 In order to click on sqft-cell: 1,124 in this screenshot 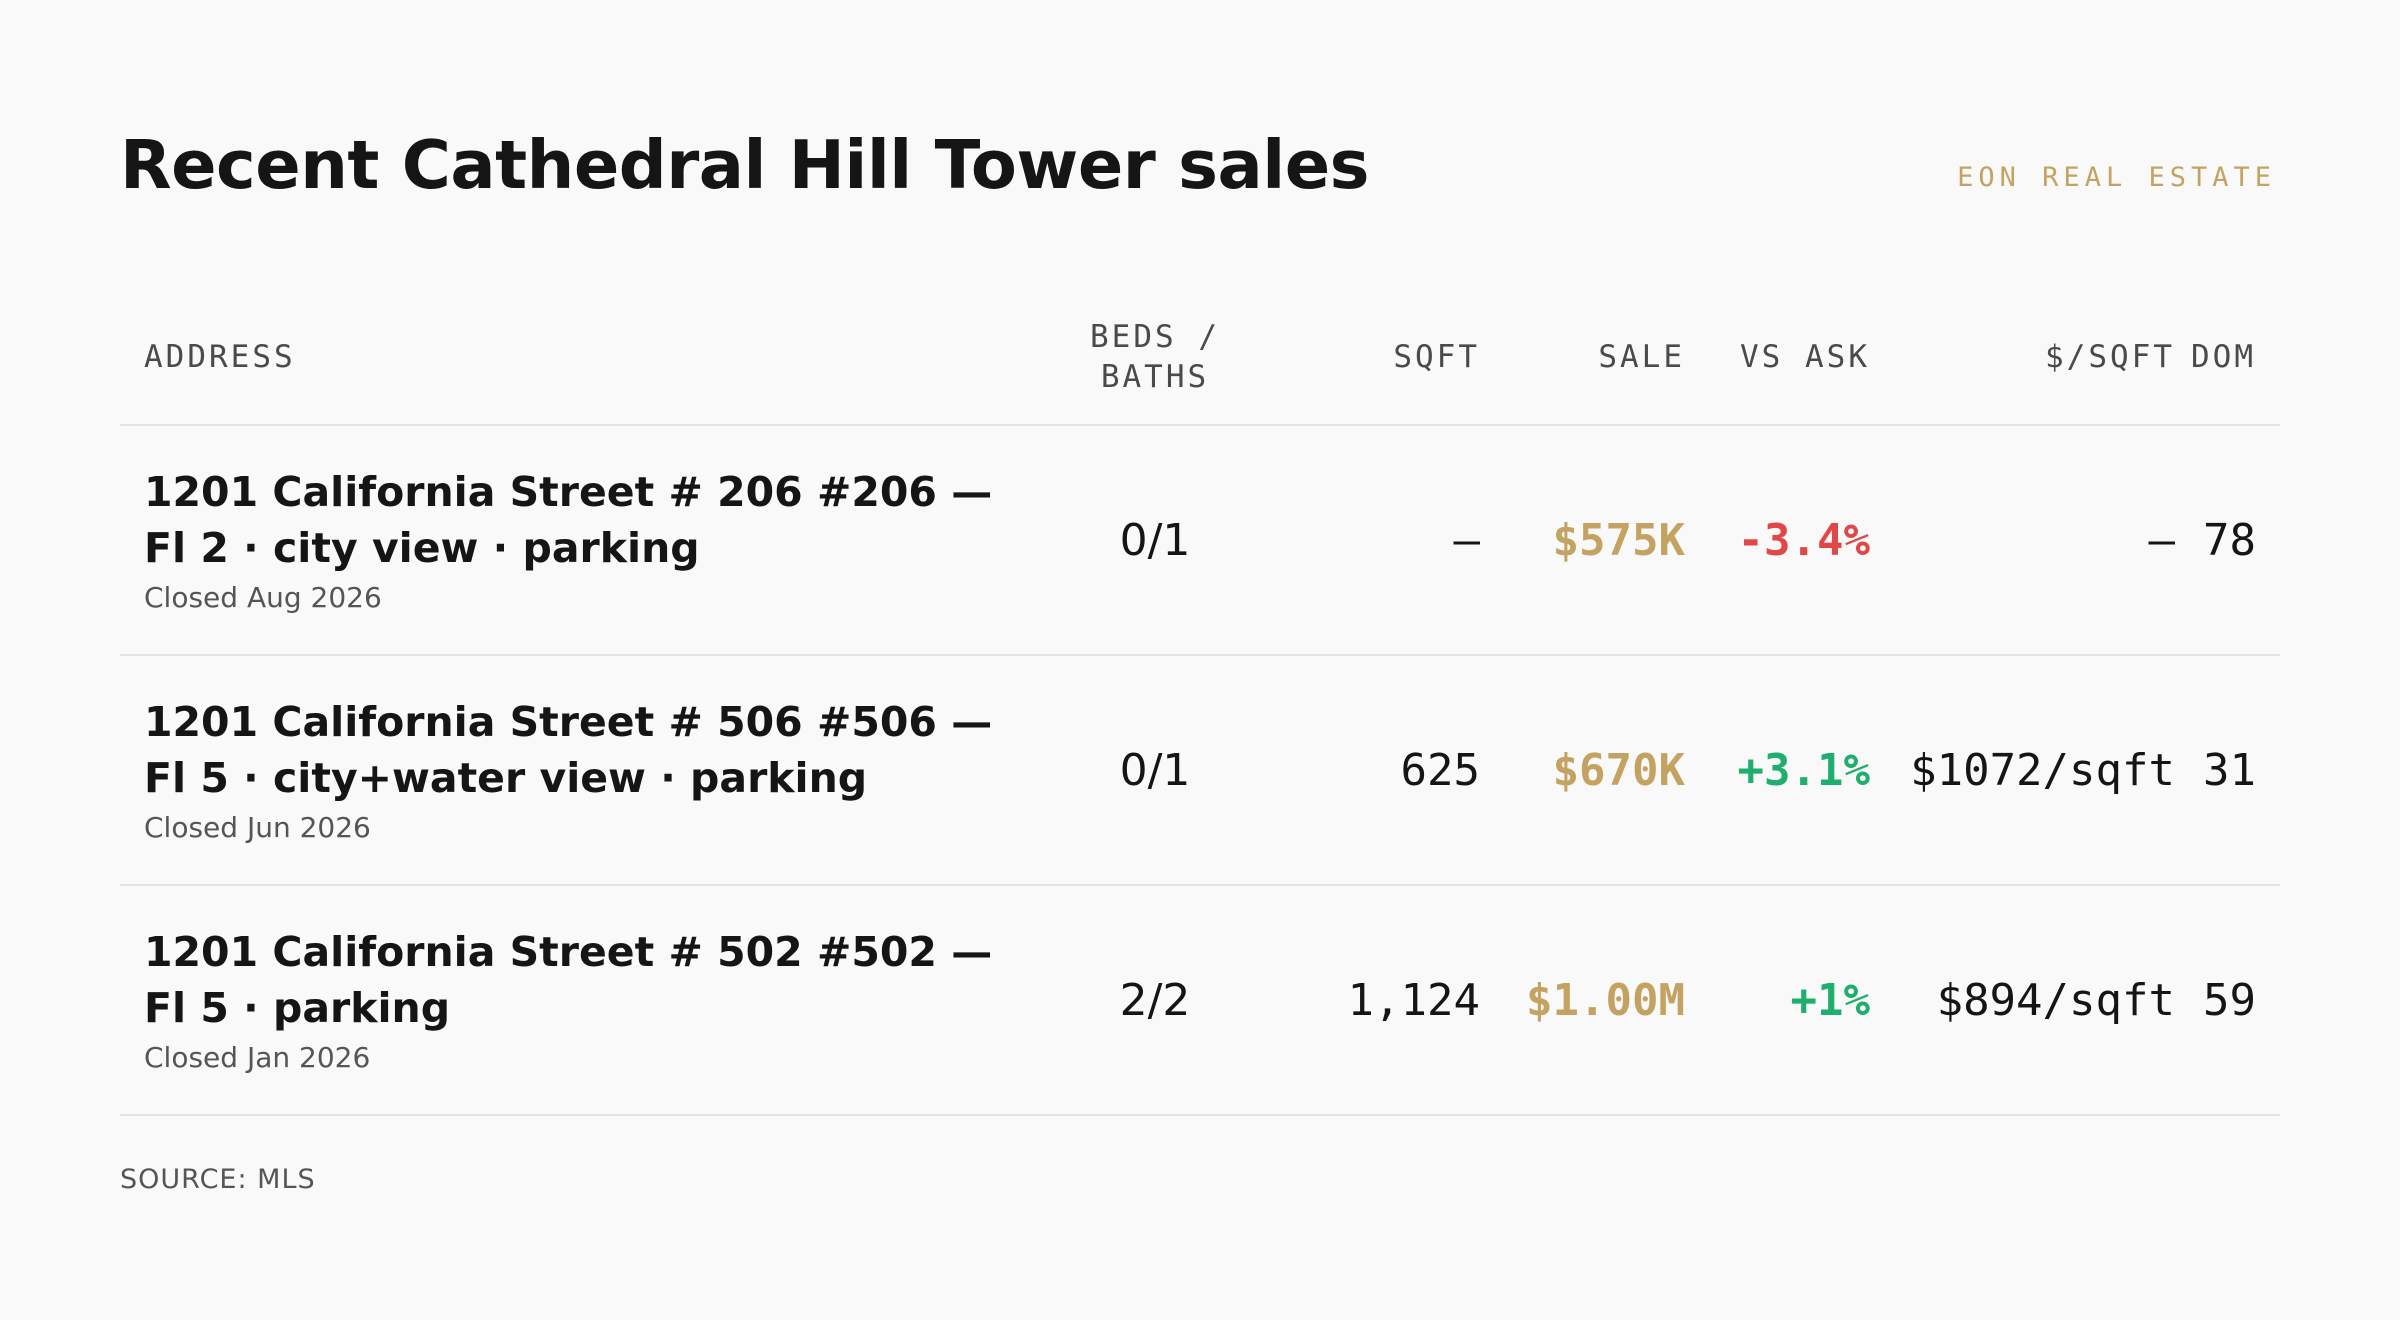, I will do `click(1375, 1000)`.